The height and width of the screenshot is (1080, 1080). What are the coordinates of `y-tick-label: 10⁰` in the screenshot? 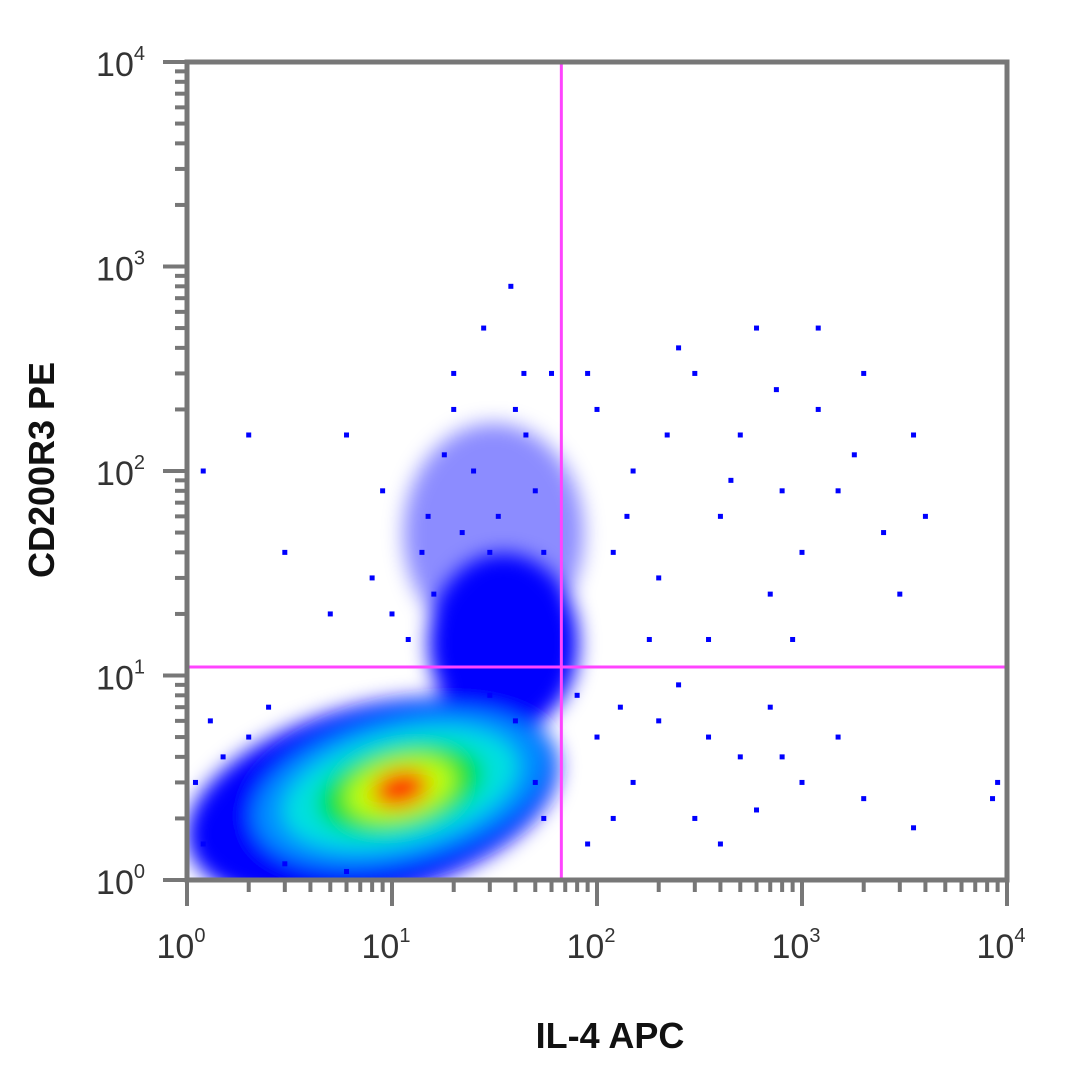 It's located at (120, 881).